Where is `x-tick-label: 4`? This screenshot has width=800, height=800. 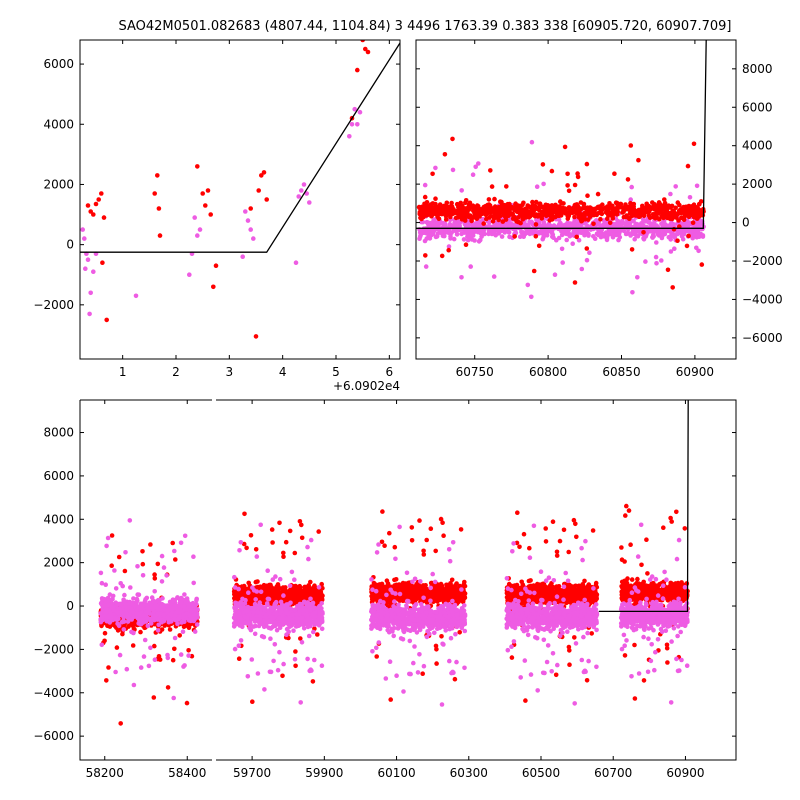
x-tick-label: 4 is located at coordinates (283, 372).